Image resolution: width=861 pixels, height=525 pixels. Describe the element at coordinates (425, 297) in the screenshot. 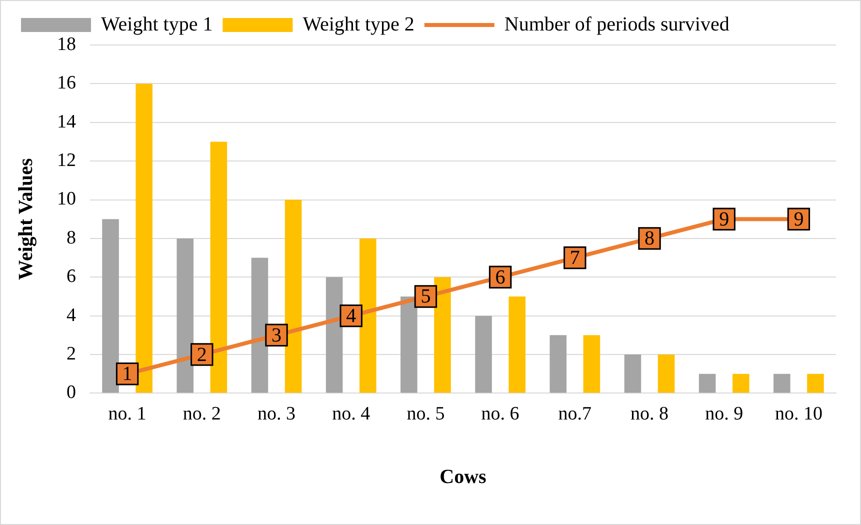

I see `data-label: 5` at that location.